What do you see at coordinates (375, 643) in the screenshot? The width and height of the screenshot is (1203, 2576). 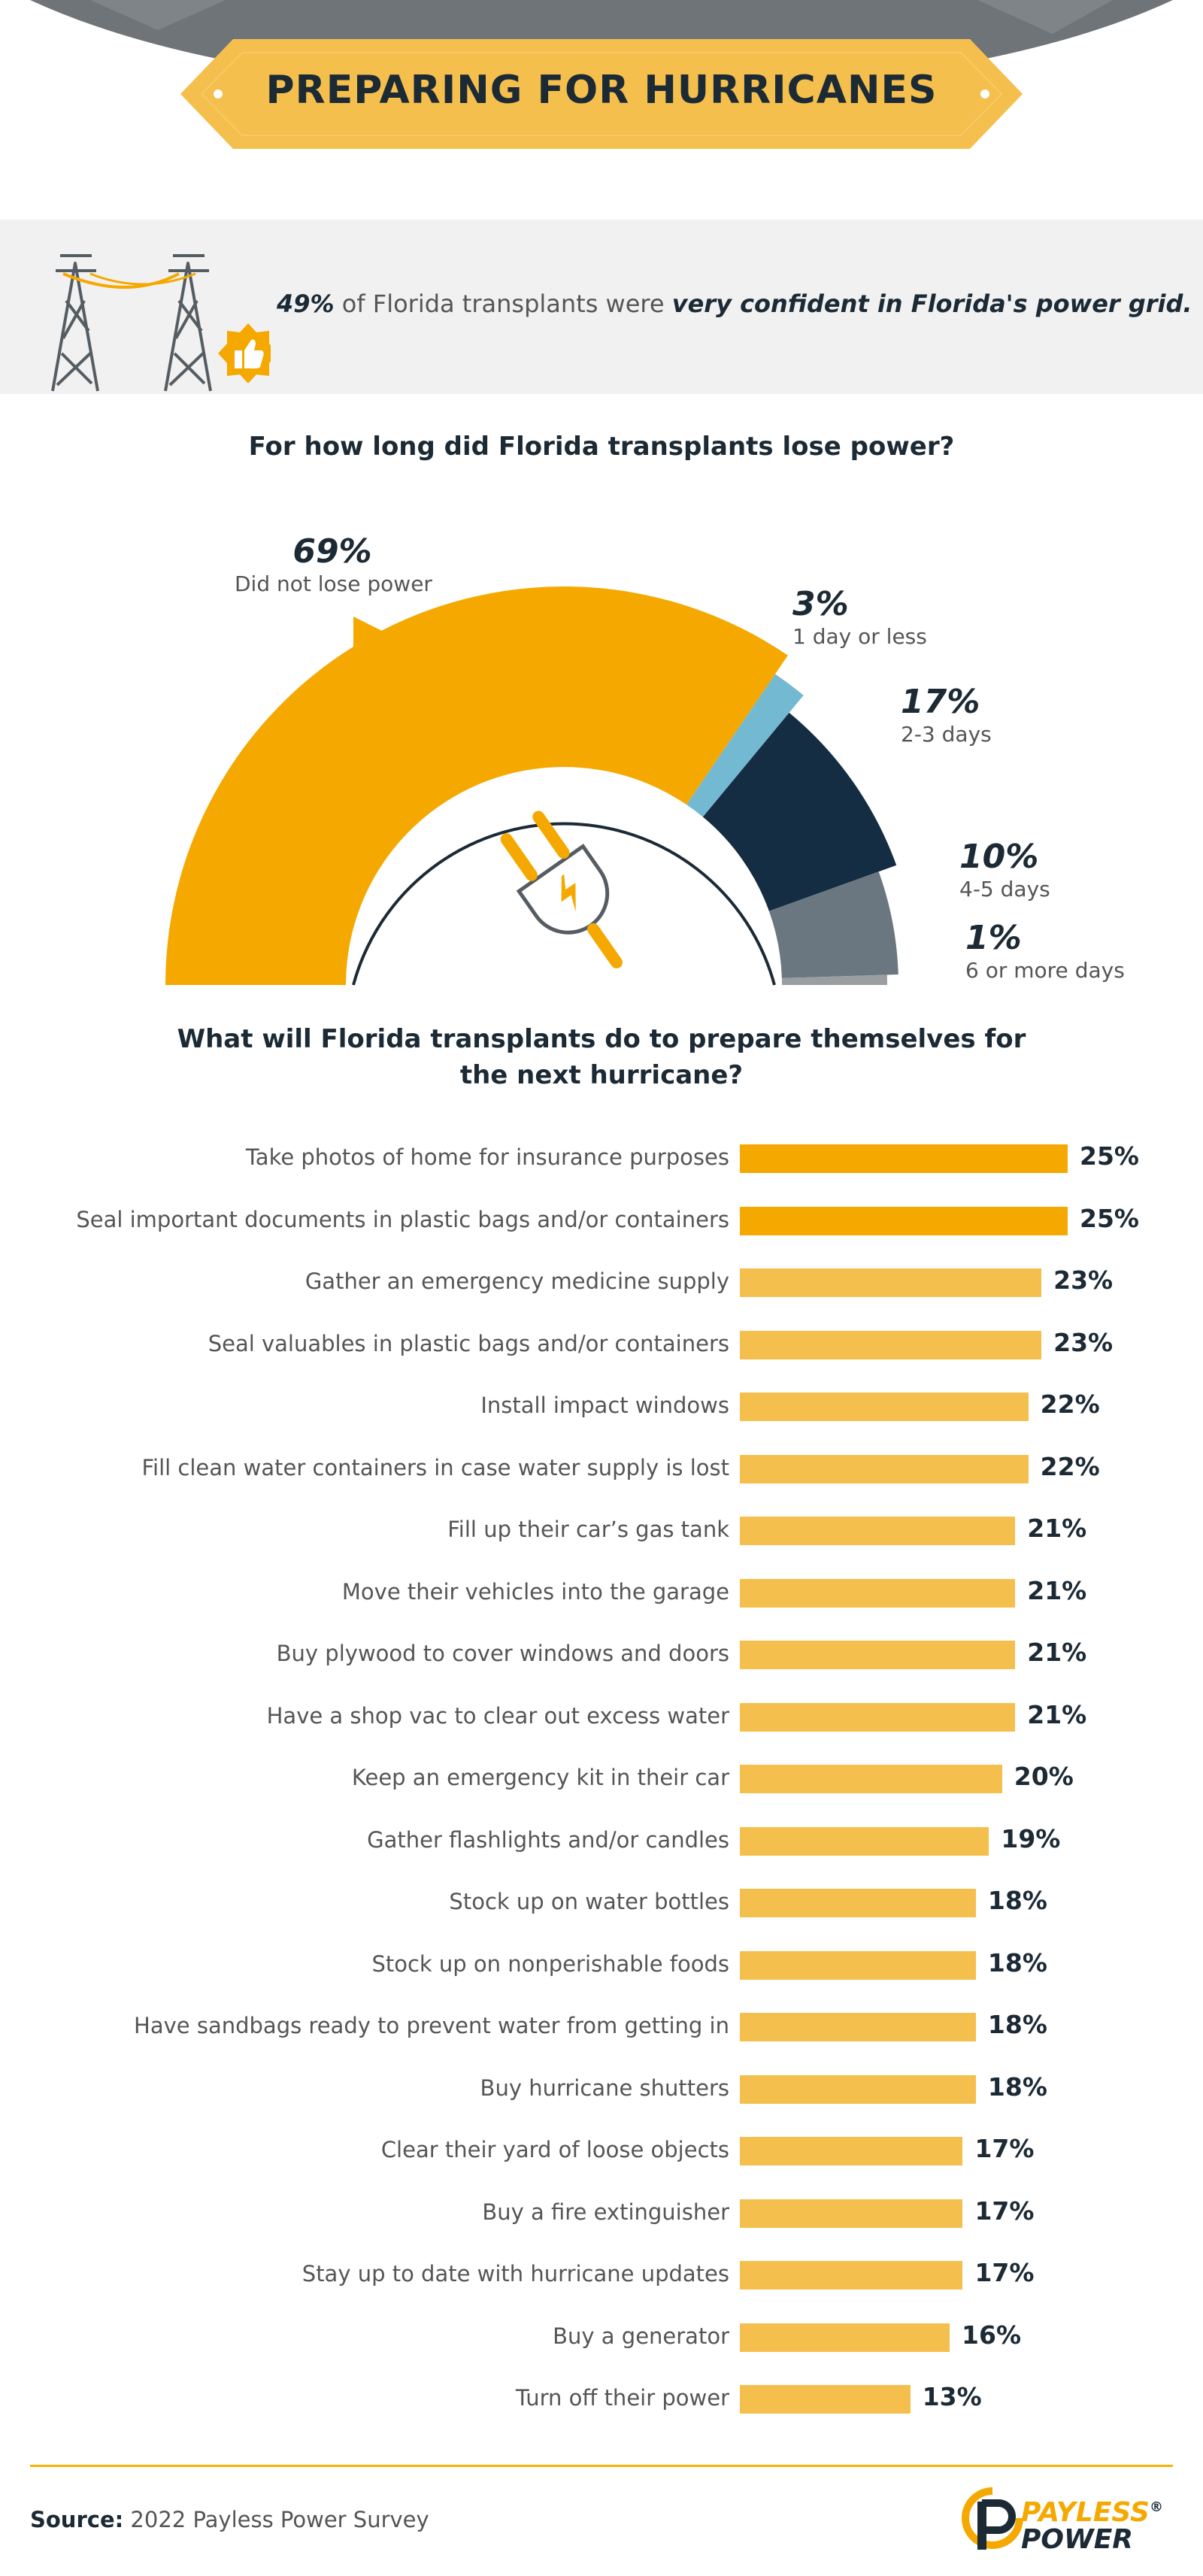 I see `slice-pointer` at bounding box center [375, 643].